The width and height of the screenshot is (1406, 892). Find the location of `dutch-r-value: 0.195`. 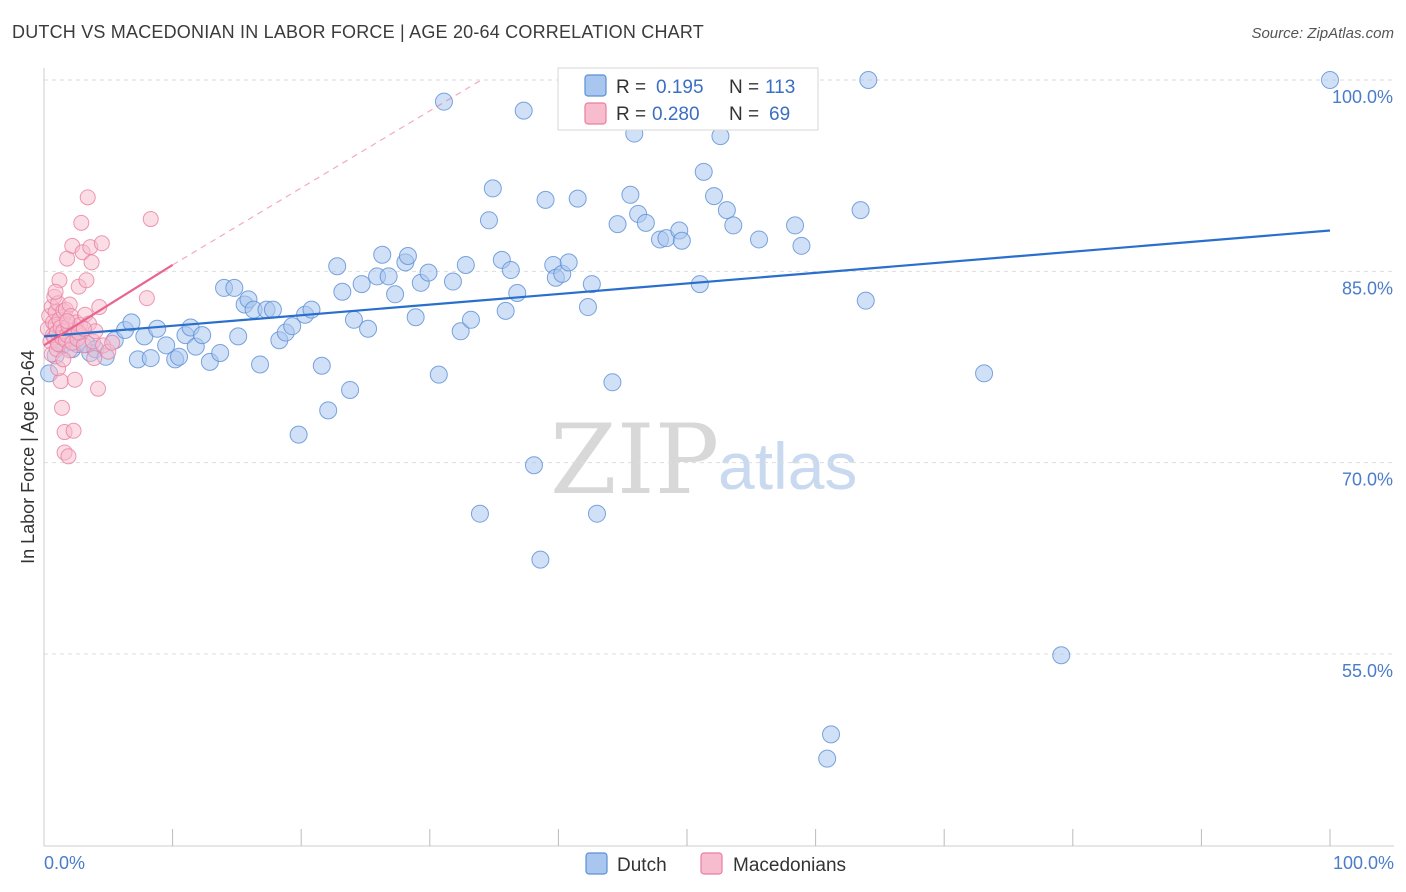

dutch-r-value: 0.195 is located at coordinates (680, 87).